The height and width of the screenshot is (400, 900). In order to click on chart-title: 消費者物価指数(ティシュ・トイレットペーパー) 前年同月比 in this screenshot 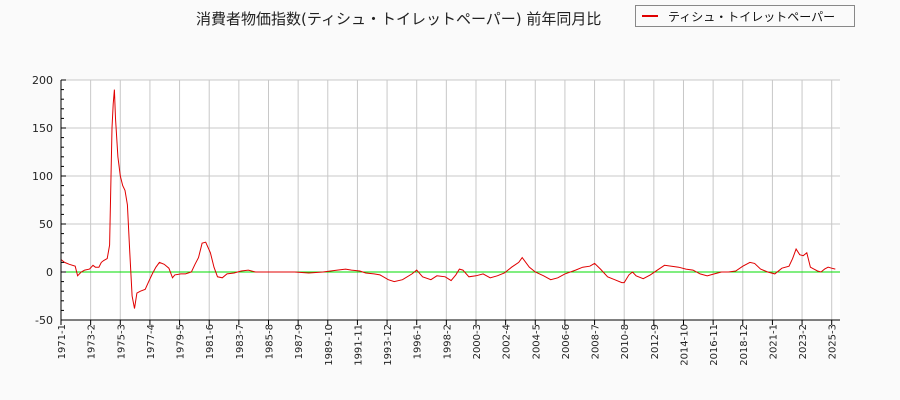, I will do `click(399, 19)`.